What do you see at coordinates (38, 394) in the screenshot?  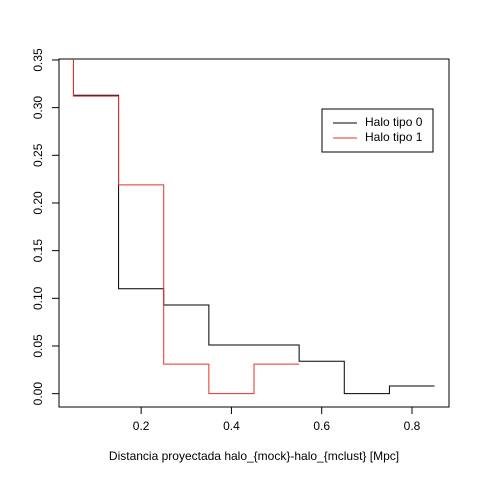 I see `y-tick-label: 0.00` at bounding box center [38, 394].